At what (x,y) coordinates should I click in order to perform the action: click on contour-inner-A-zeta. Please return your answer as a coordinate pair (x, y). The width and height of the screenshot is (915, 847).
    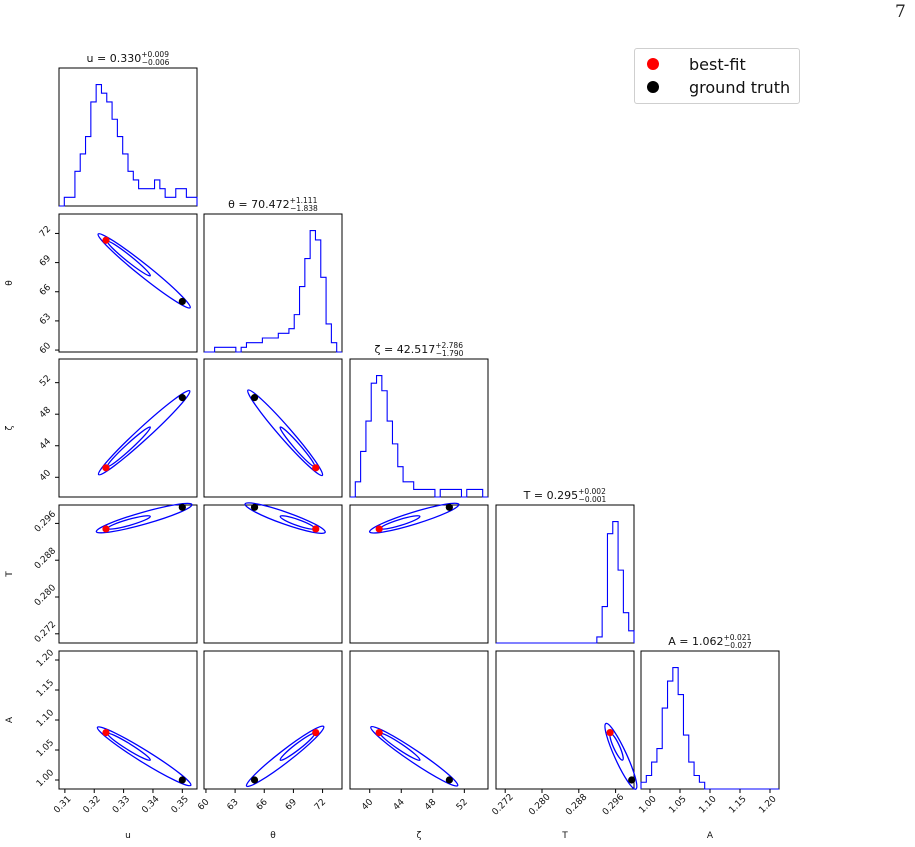
    Looking at the image, I should click on (400, 746).